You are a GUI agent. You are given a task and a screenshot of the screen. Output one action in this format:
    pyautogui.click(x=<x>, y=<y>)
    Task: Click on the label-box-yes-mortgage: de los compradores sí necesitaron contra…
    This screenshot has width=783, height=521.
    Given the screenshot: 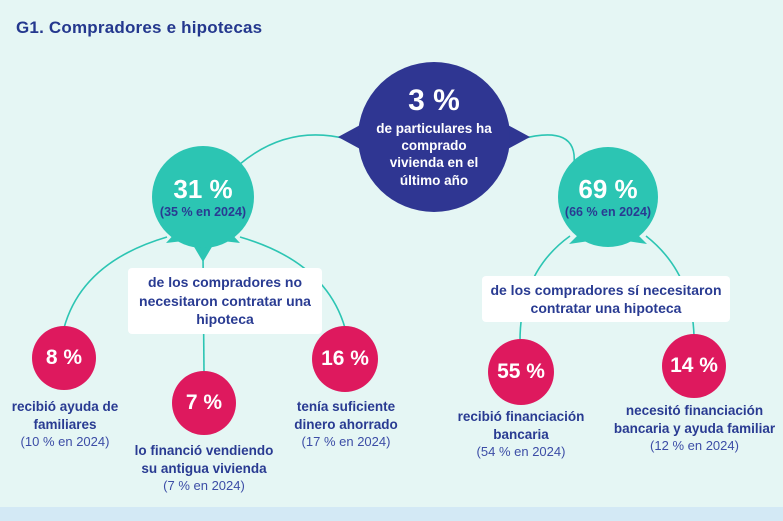 What is the action you would take?
    pyautogui.click(x=606, y=299)
    